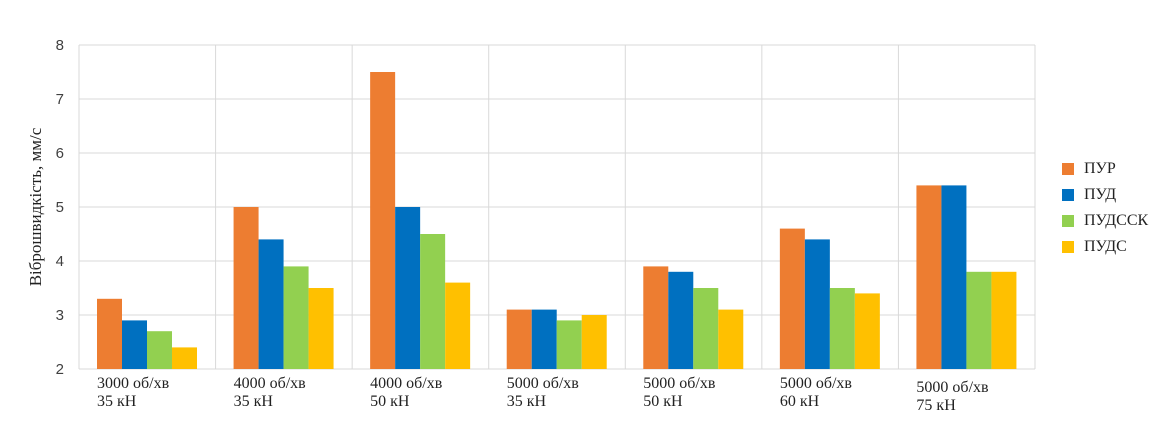  Describe the element at coordinates (60, 45) in the screenshot. I see `y-tick-label: 8` at that location.